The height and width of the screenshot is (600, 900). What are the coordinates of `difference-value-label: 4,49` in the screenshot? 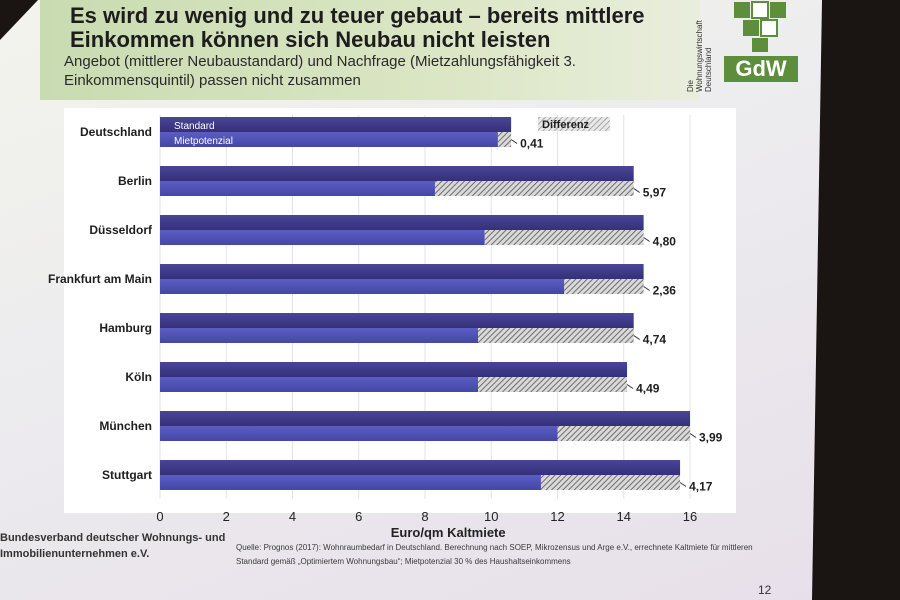 It's located at (648, 389).